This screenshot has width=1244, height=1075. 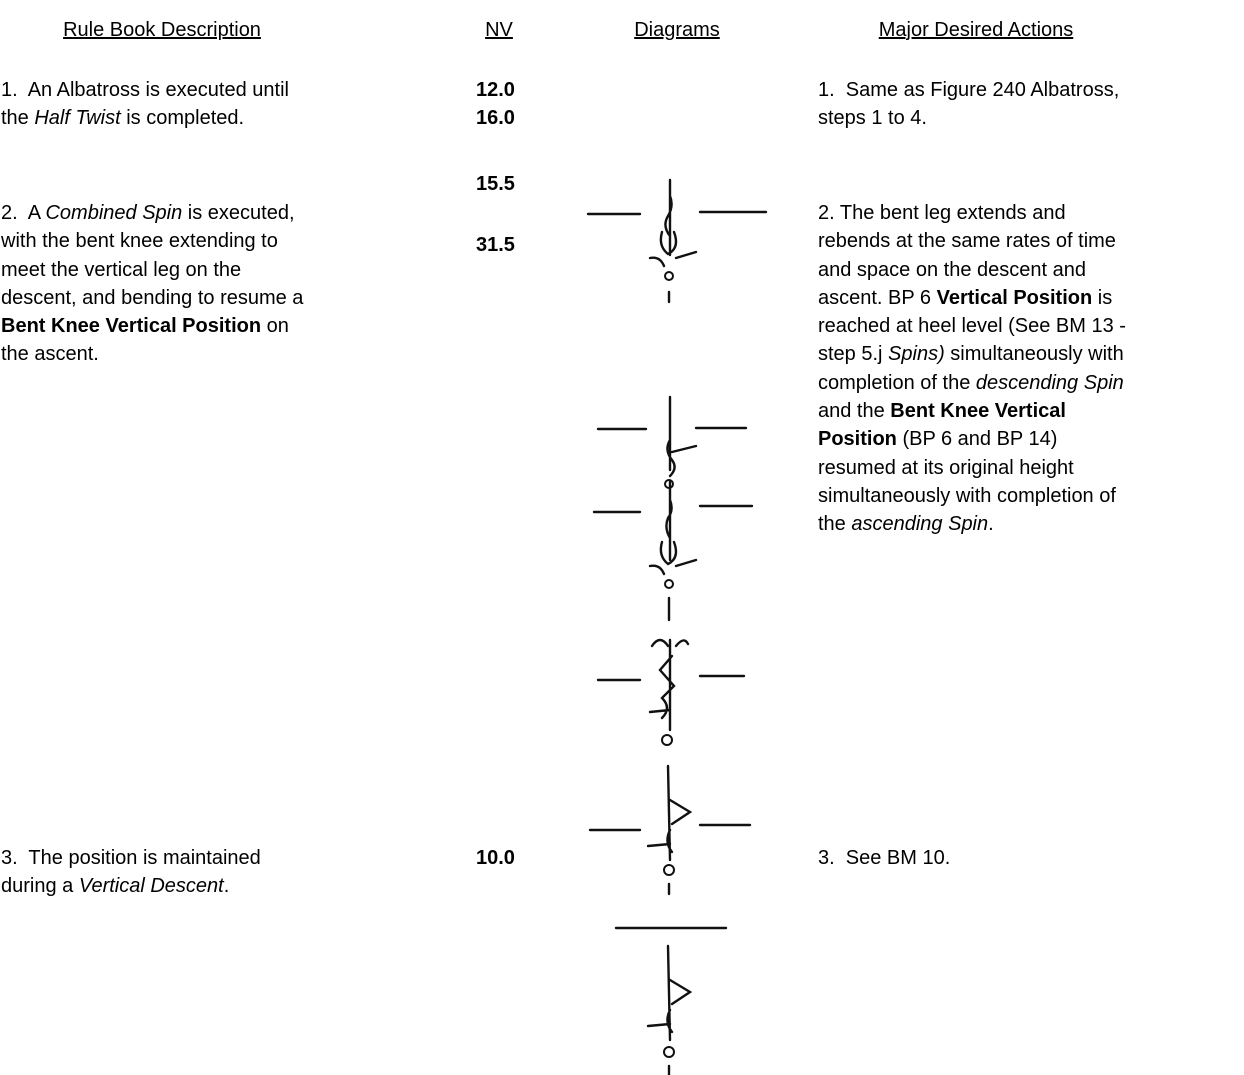 I want to click on text-line: completion of the descending Spin, so click(x=972, y=383).